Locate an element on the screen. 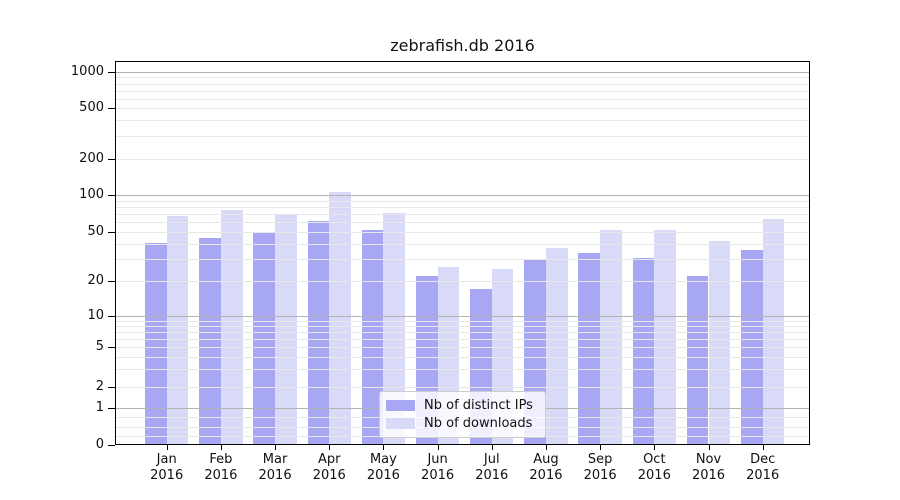 This screenshot has height=500, width=900. y-axis-tick-label: 100 is located at coordinates (91, 194).